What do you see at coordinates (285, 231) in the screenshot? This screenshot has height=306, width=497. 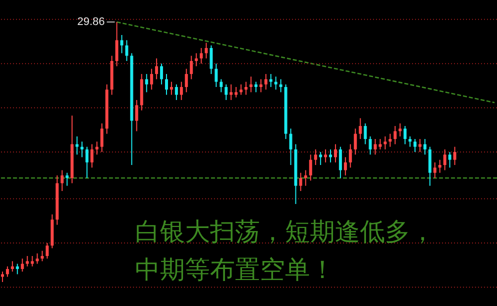 I see `annotation: 白银大扫荡，短期逢低多，` at bounding box center [285, 231].